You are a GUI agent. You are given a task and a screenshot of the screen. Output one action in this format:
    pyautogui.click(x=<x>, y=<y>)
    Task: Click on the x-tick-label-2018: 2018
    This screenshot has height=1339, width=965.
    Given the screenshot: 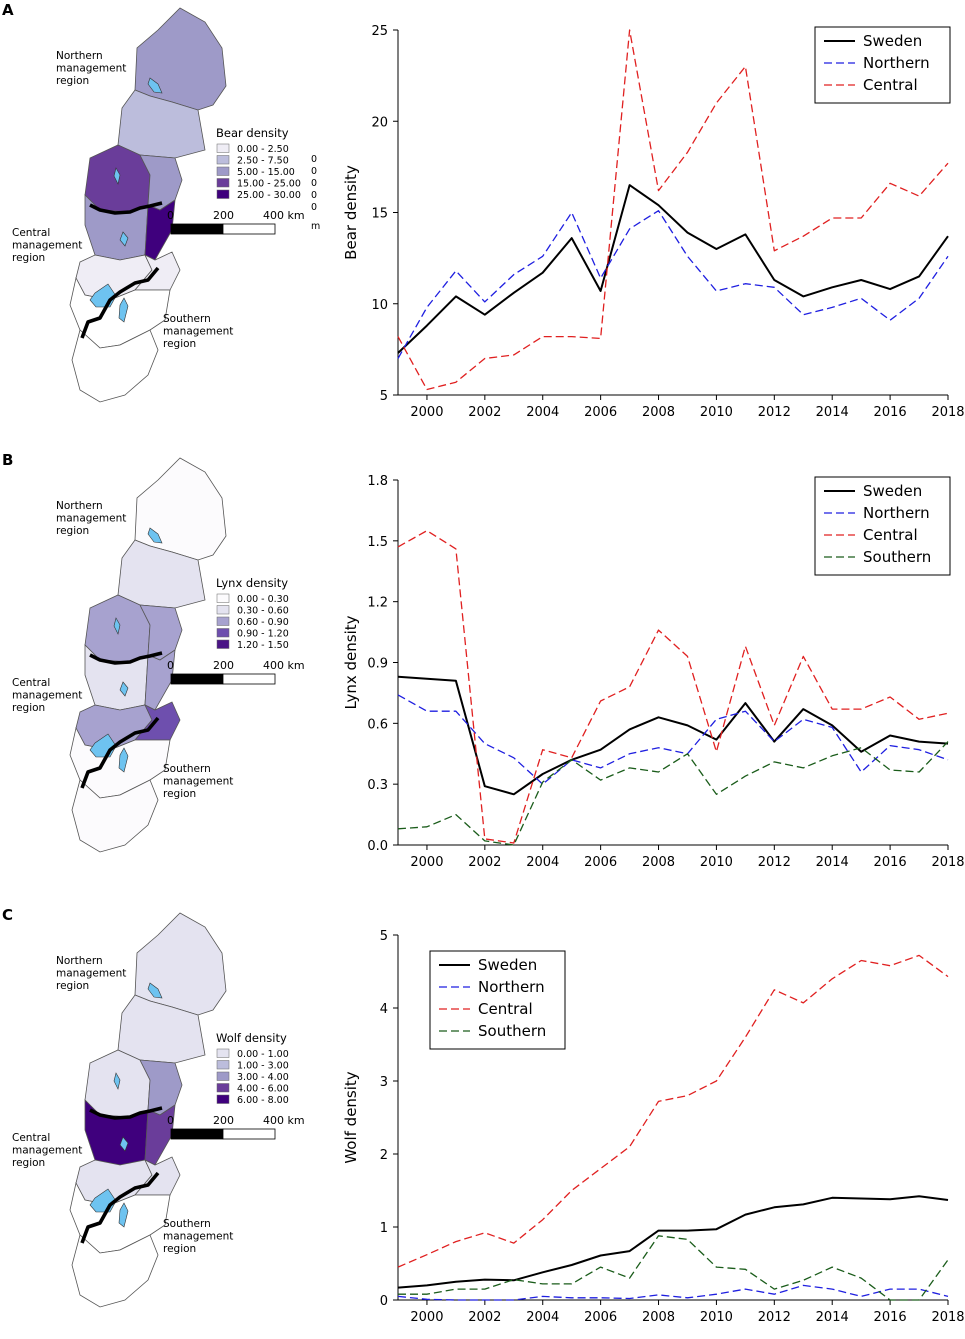 What is the action you would take?
    pyautogui.click(x=947, y=862)
    